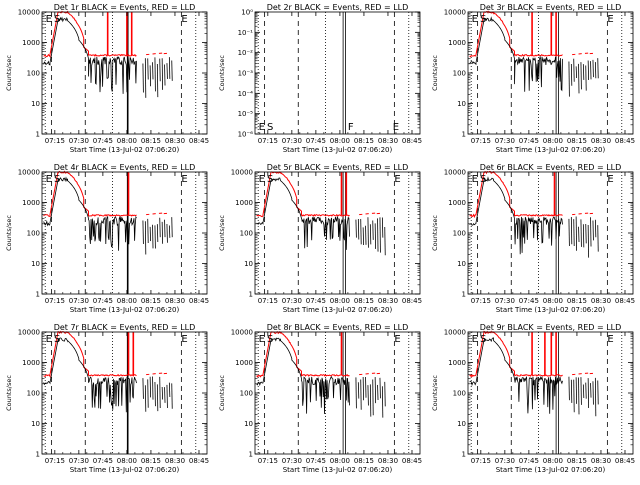  What do you see at coordinates (338, 327) in the screenshot?
I see `panel-title: Det 8r BLACK = Events, RED = LLD` at bounding box center [338, 327].